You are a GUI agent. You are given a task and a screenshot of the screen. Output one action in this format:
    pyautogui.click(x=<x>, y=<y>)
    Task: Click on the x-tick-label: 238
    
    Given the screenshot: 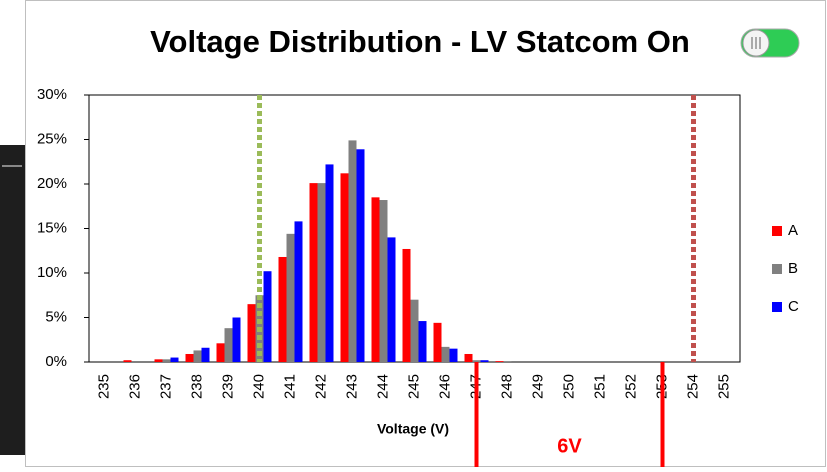 What is the action you would take?
    pyautogui.click(x=196, y=386)
    